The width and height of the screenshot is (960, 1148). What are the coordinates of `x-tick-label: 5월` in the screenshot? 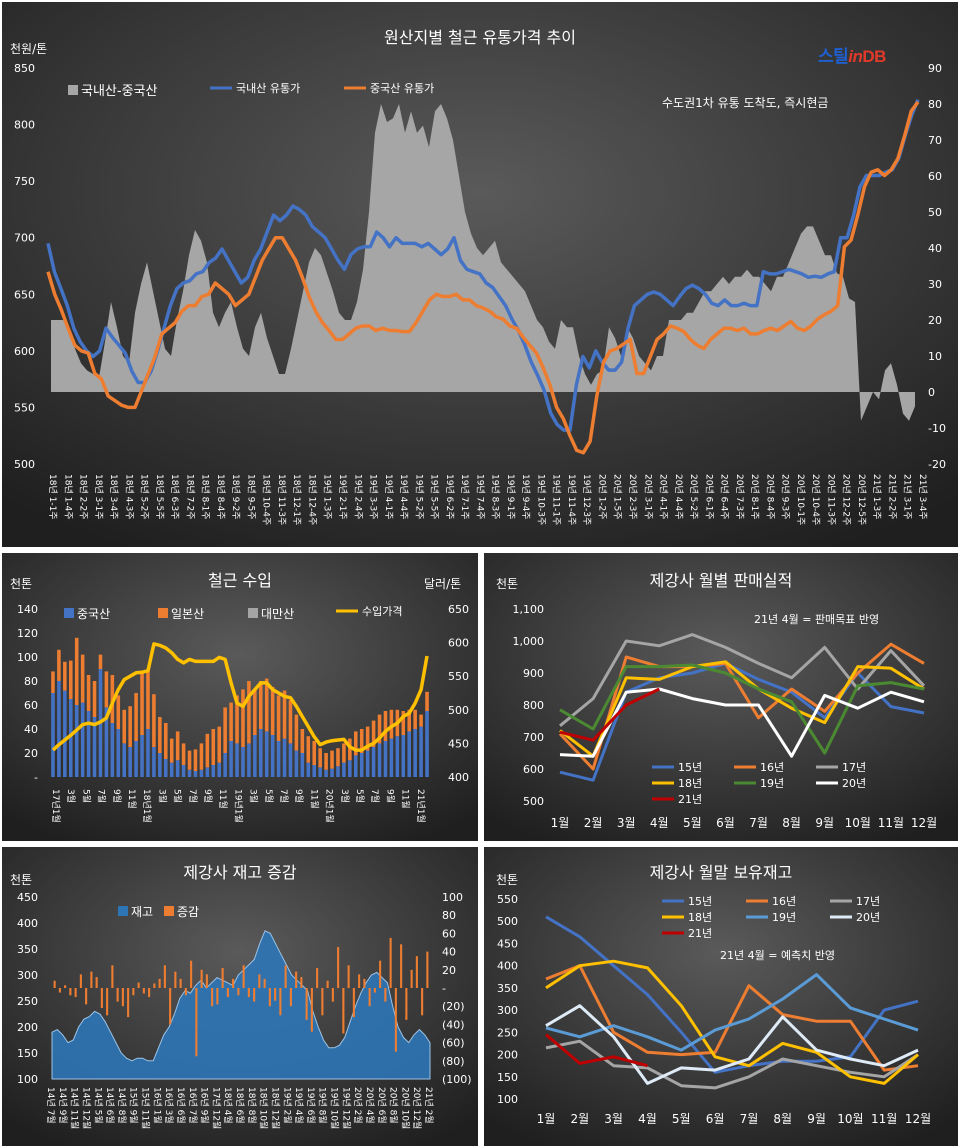 It's located at (86, 796).